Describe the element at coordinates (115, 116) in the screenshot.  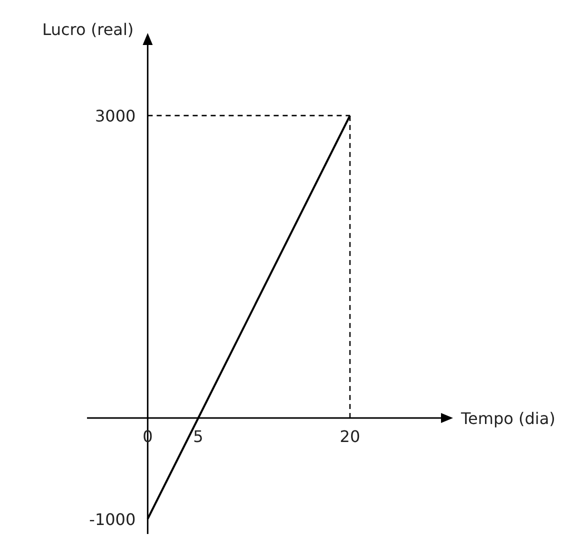
I see `y-tick-label: 3000` at that location.